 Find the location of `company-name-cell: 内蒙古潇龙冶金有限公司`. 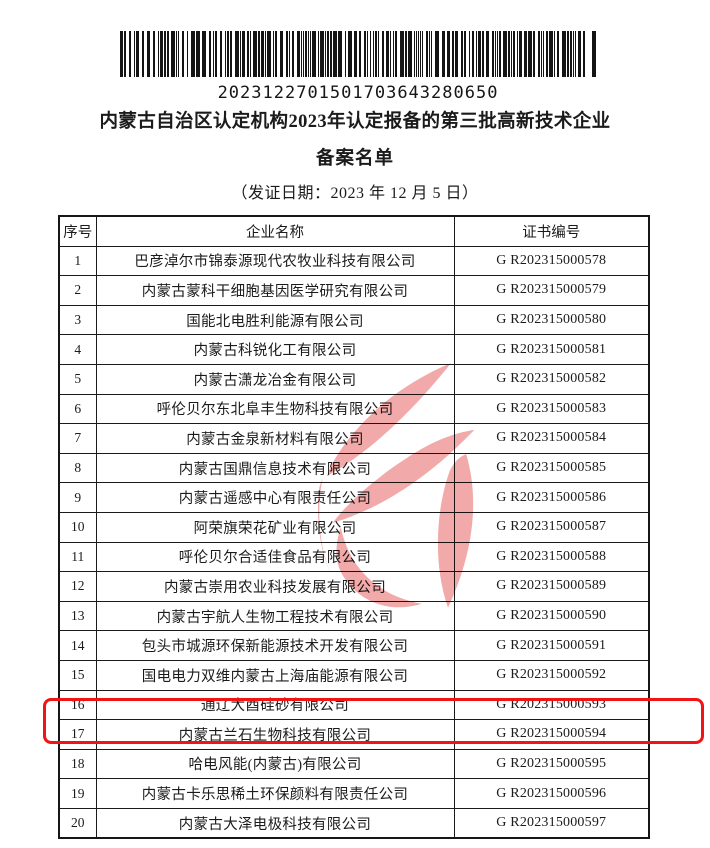

company-name-cell: 内蒙古潇龙冶金有限公司 is located at coordinates (275, 379).